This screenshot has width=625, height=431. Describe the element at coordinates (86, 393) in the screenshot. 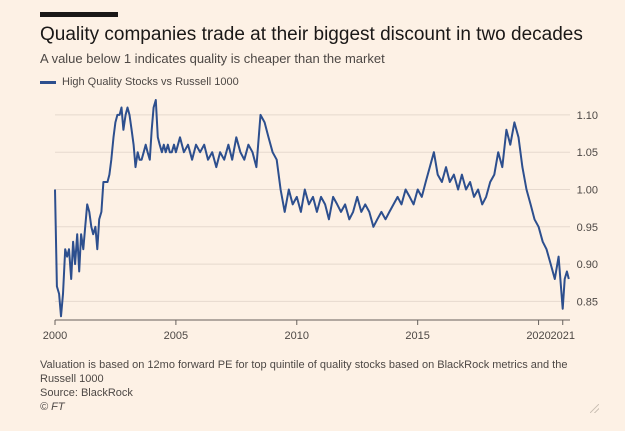

I see `footer-source: Source: BlackRock` at that location.